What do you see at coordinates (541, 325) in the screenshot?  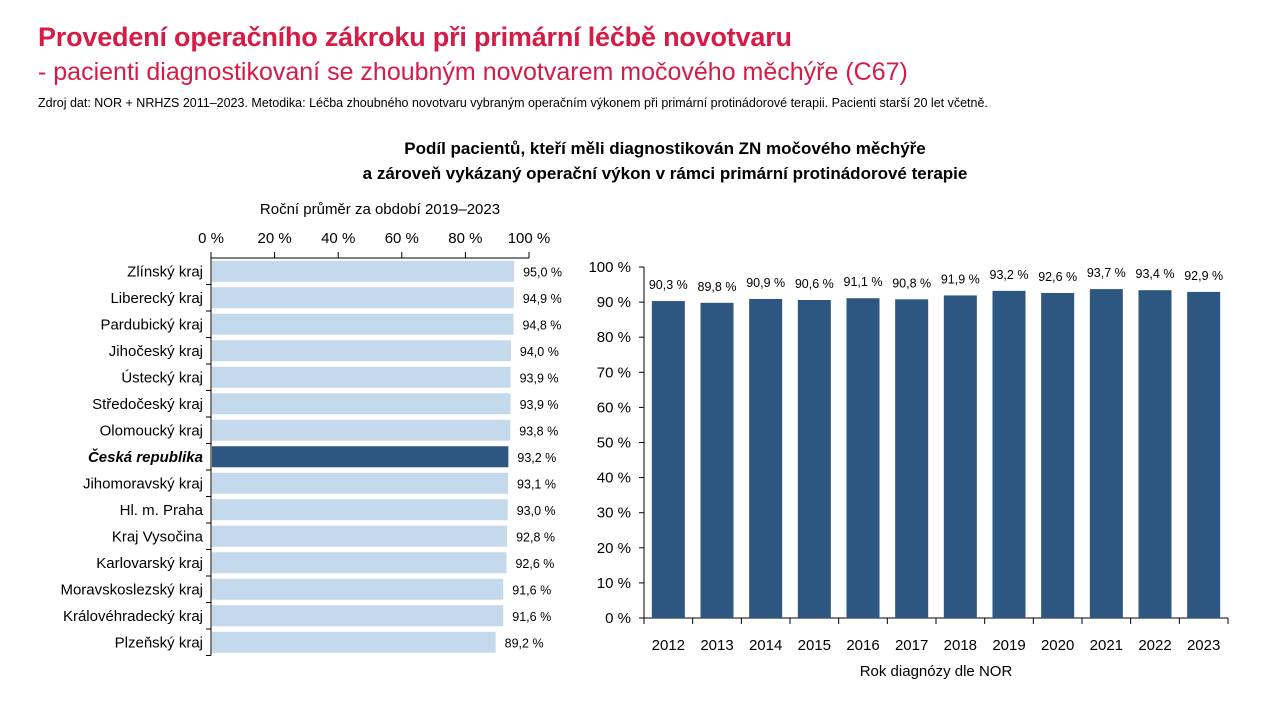 I see `hbar-data-label: 94,8 %` at bounding box center [541, 325].